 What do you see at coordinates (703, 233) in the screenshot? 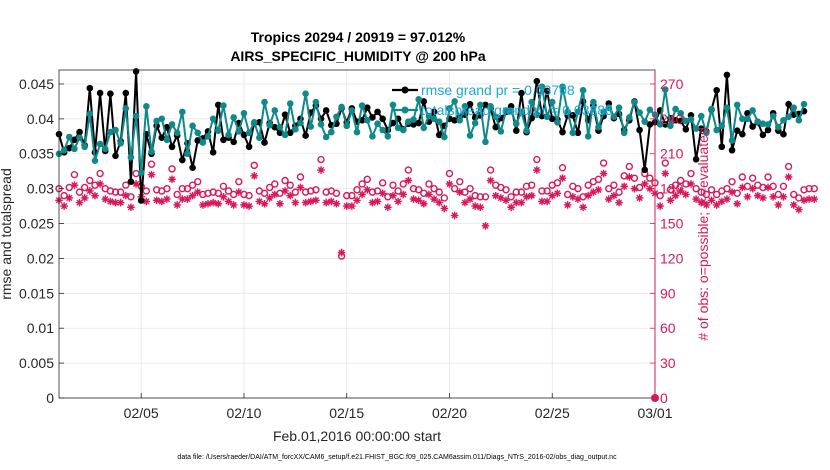
I see `y-axis-right-label: # of obs: o=possible; ∗=evaluated` at bounding box center [703, 233].